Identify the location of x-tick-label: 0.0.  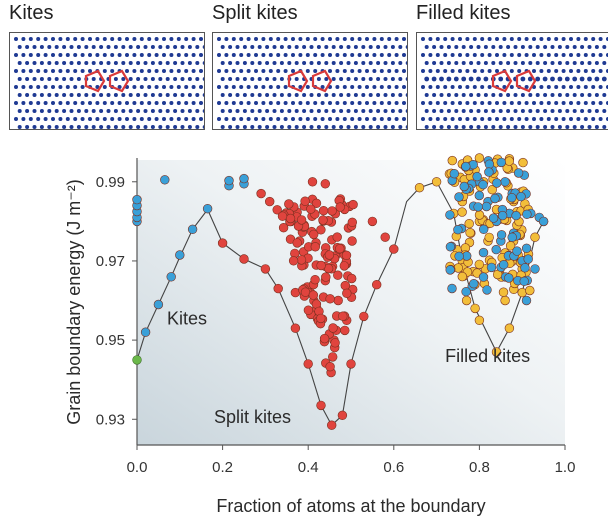
(137, 467).